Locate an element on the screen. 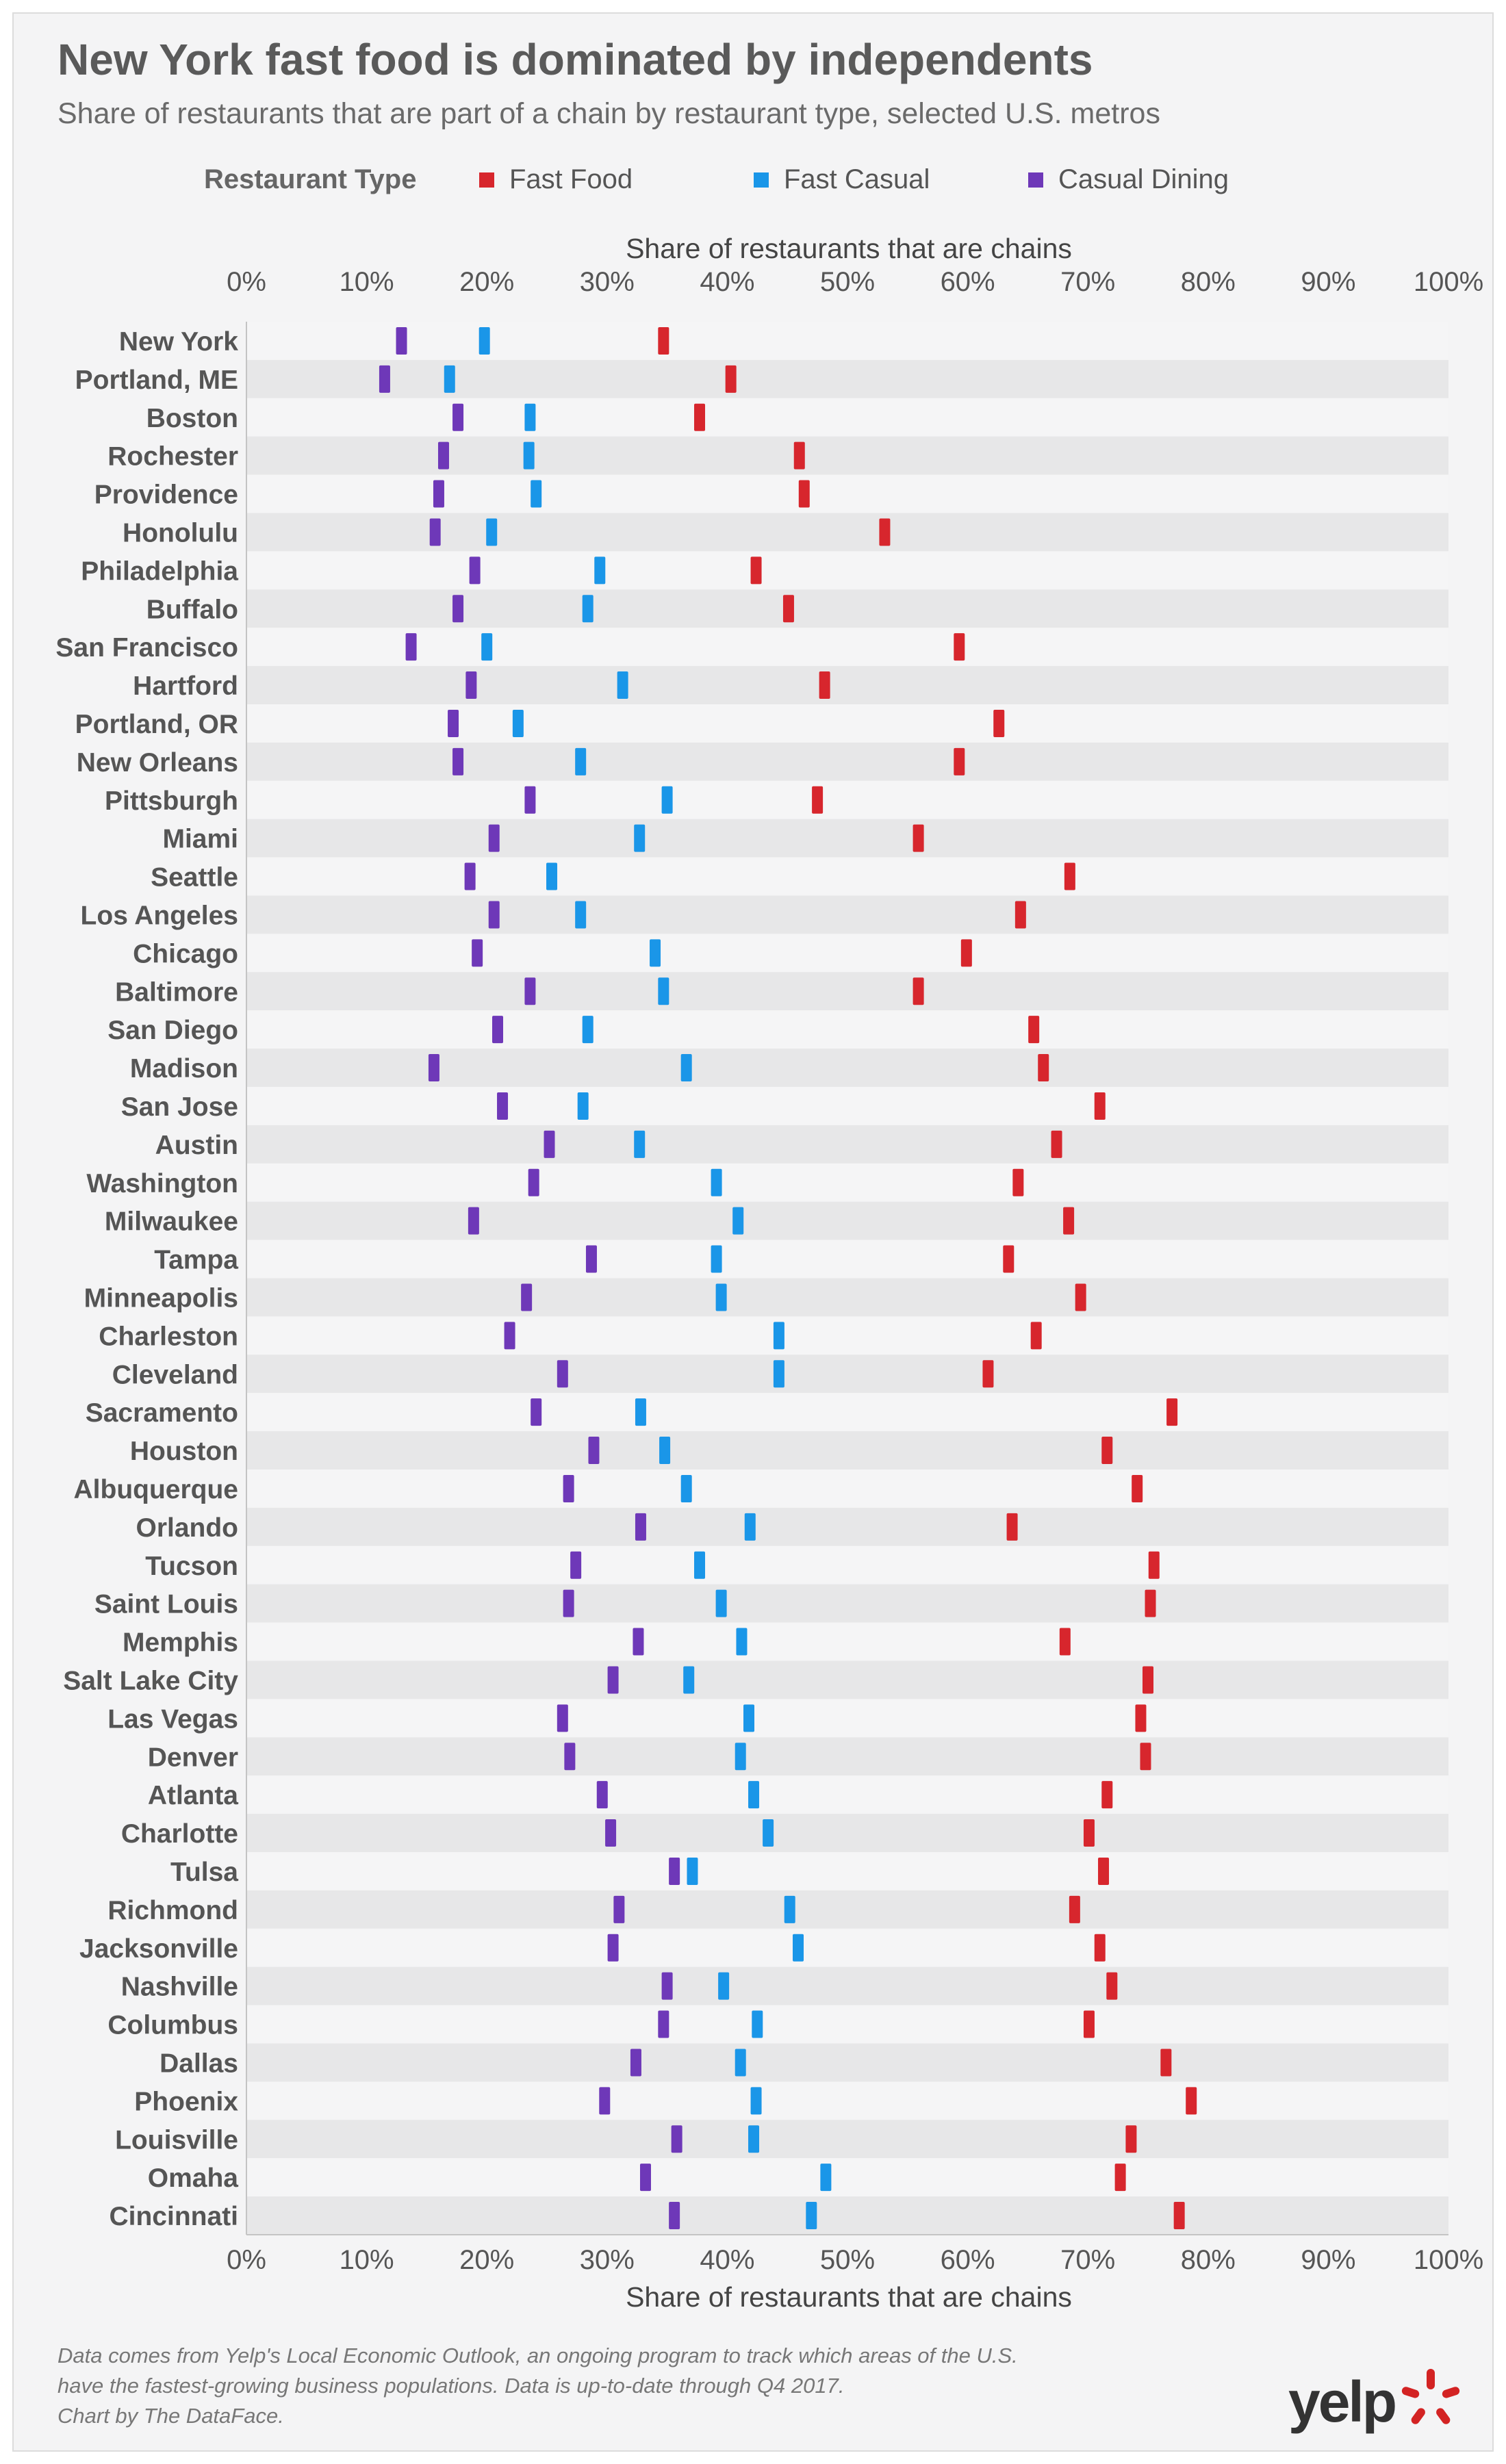  x-axis-title-bottom: Share of restaurants that are chains is located at coordinates (849, 2297).